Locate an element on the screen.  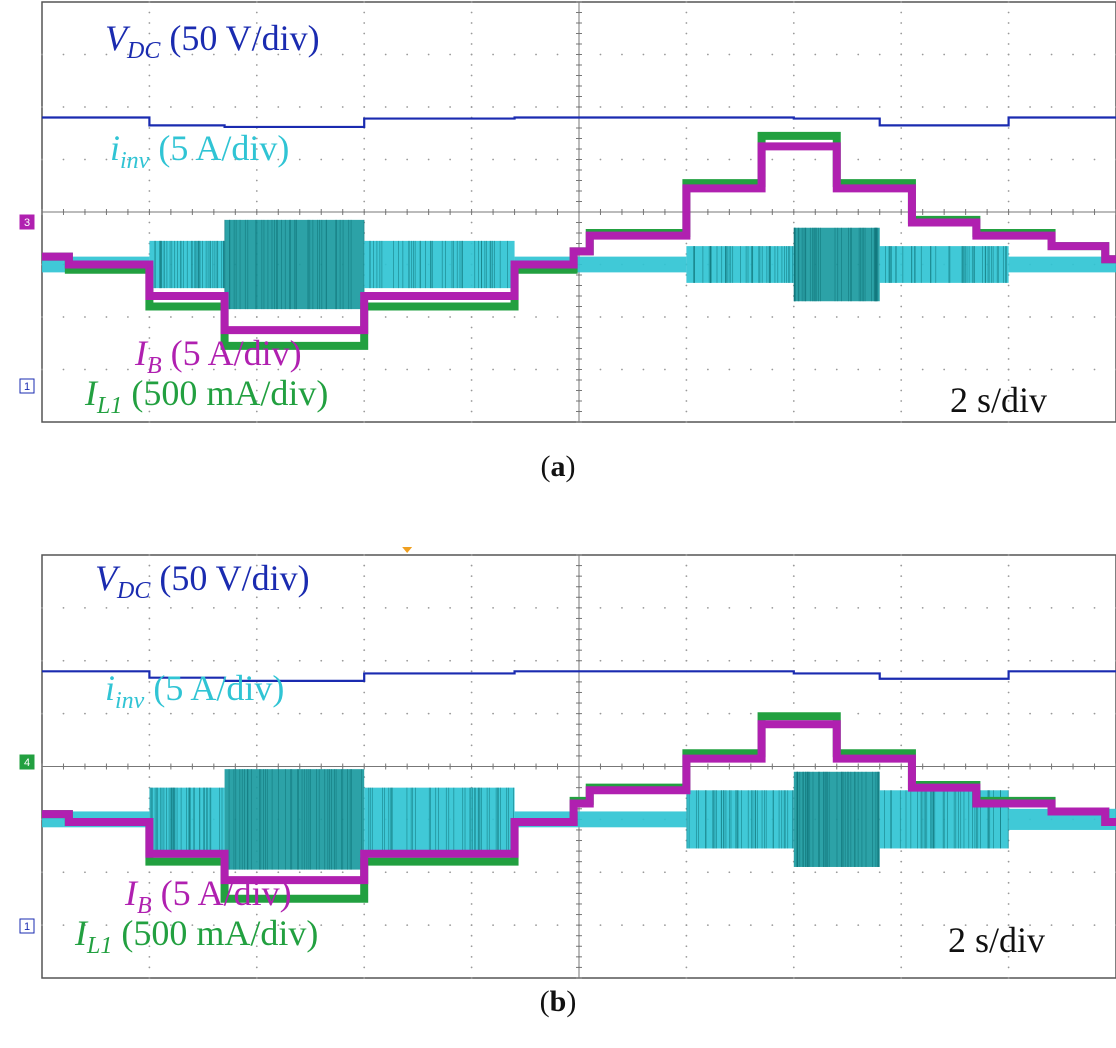
channel-marker: 4 is located at coordinates (27, 762).